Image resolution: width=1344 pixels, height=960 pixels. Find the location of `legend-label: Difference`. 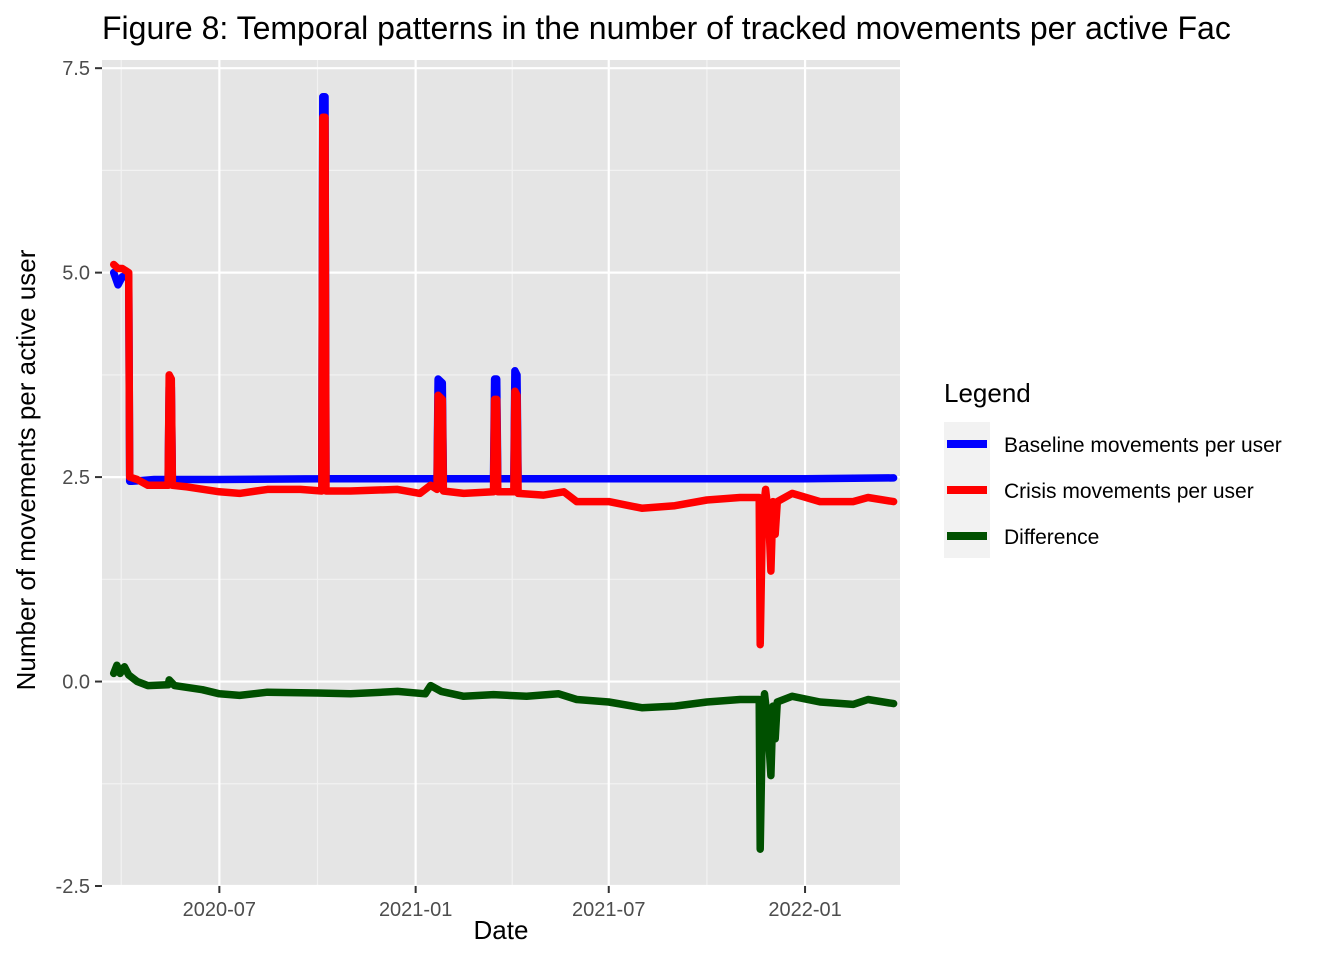

legend-label: Difference is located at coordinates (1051, 537).